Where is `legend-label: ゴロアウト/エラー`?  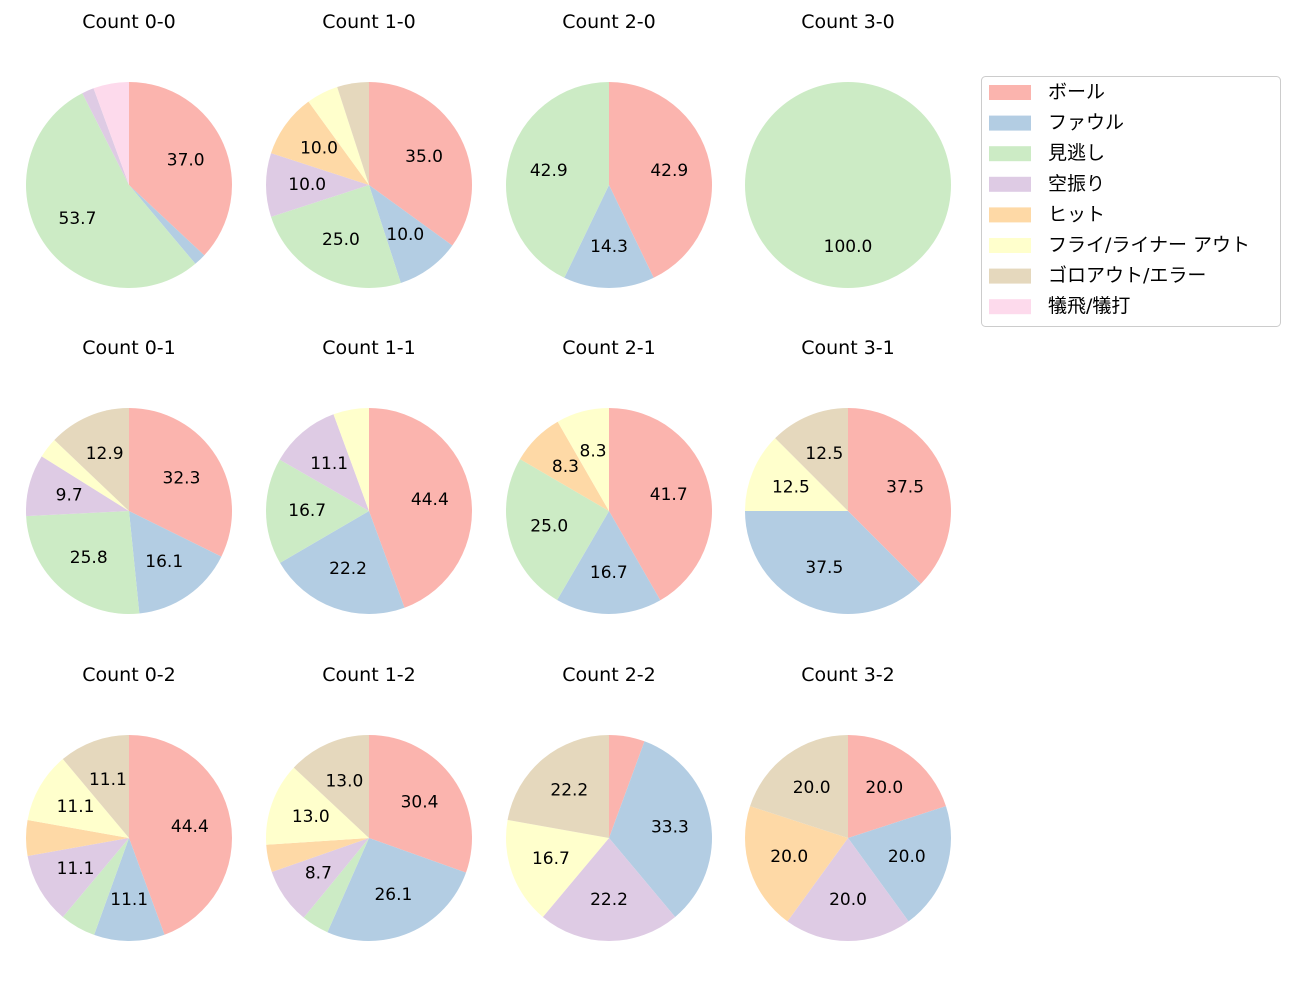 legend-label: ゴロアウト/エラー is located at coordinates (1127, 276).